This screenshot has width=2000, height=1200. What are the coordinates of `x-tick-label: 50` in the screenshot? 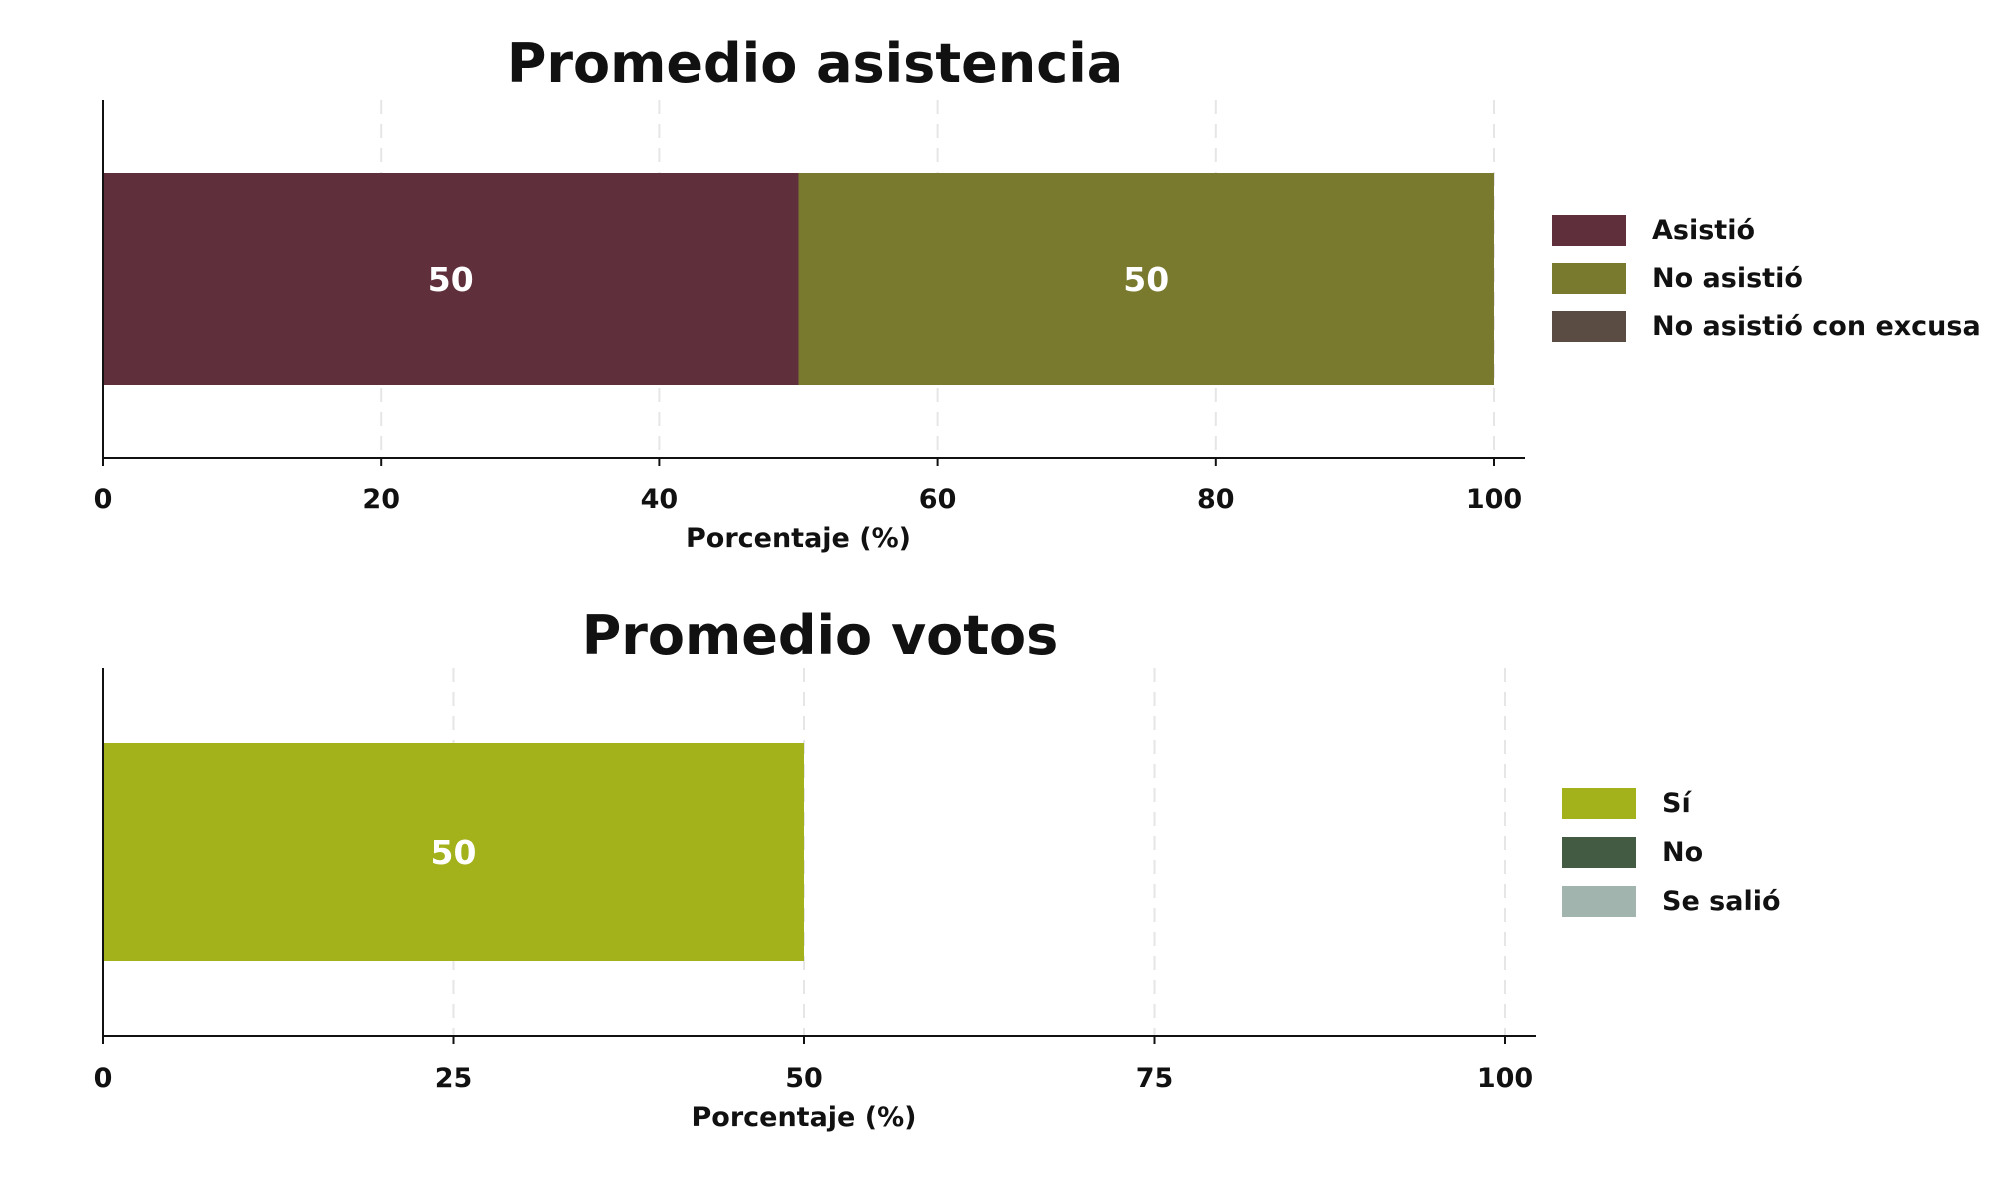 It's located at (804, 1078).